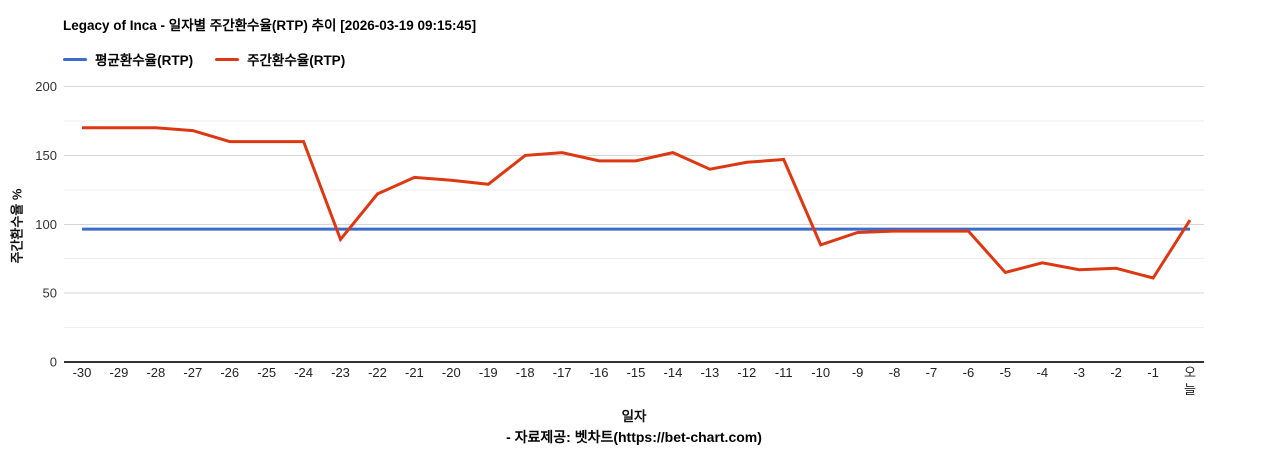  What do you see at coordinates (144, 60) in the screenshot?
I see `legend-label-average-rtp: 평균환수율(RTP)` at bounding box center [144, 60].